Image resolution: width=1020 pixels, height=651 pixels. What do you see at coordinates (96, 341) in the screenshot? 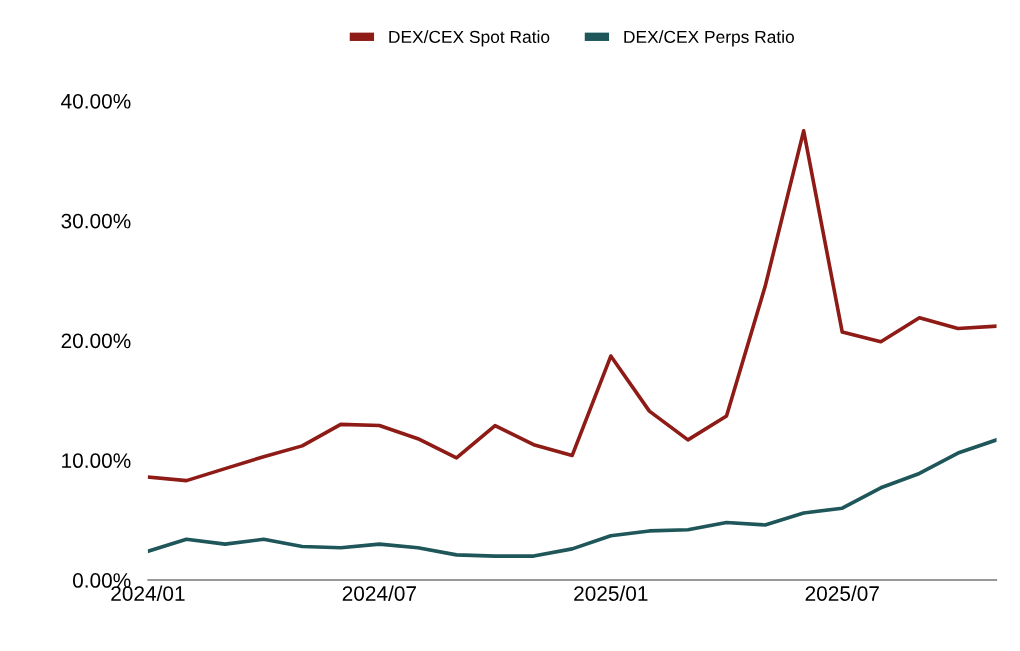
I see `y-tick-label: 20.00%` at bounding box center [96, 341].